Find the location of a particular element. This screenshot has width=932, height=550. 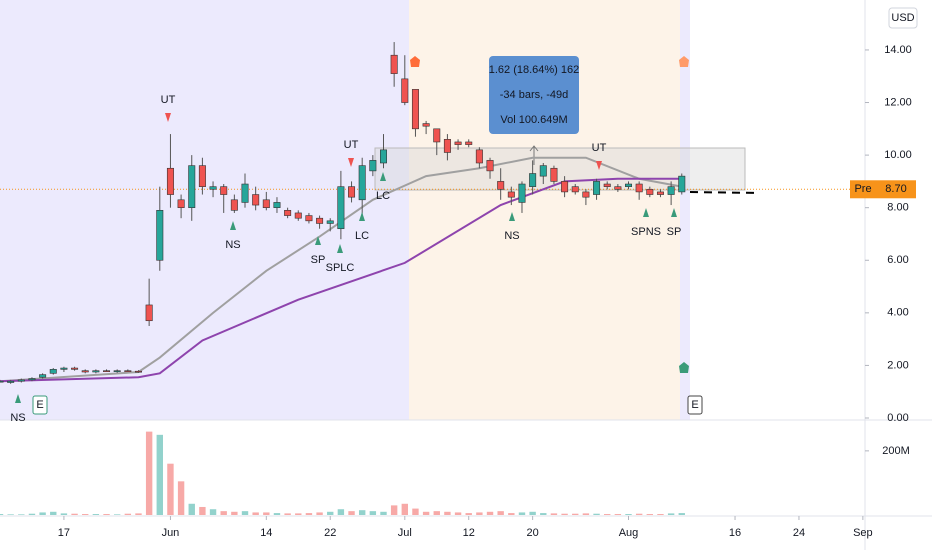

tooltip-line: -34 bars, -49d is located at coordinates (534, 95).